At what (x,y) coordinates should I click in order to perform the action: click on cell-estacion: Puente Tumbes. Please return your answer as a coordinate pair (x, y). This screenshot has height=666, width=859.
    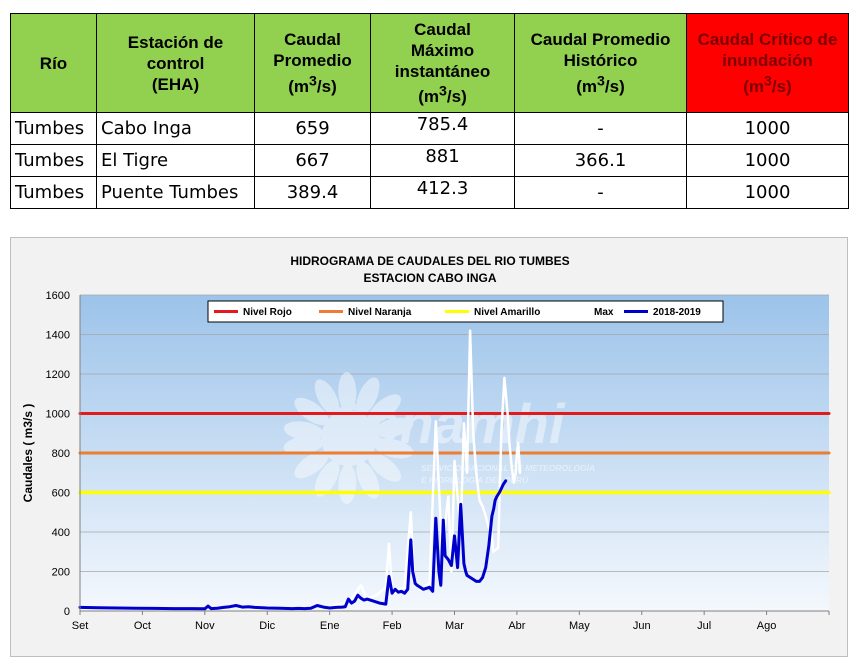
    Looking at the image, I should click on (175, 192).